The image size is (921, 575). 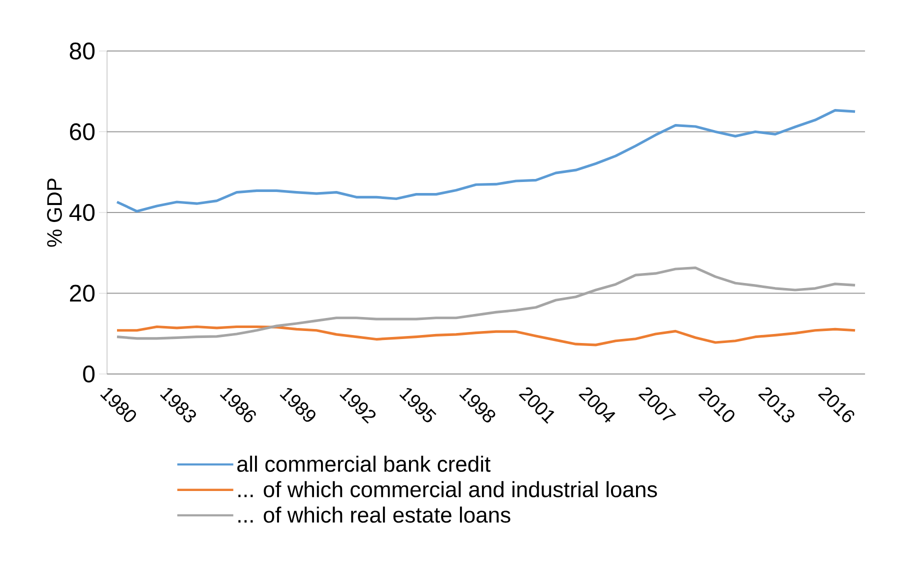 I want to click on y-tick-label: 60, so click(x=82, y=131).